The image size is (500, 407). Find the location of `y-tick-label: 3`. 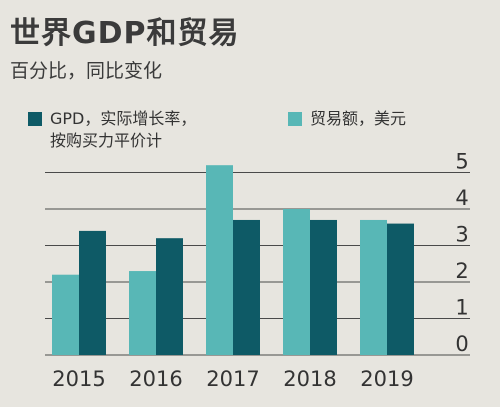

y-tick-label: 3 is located at coordinates (461, 235).